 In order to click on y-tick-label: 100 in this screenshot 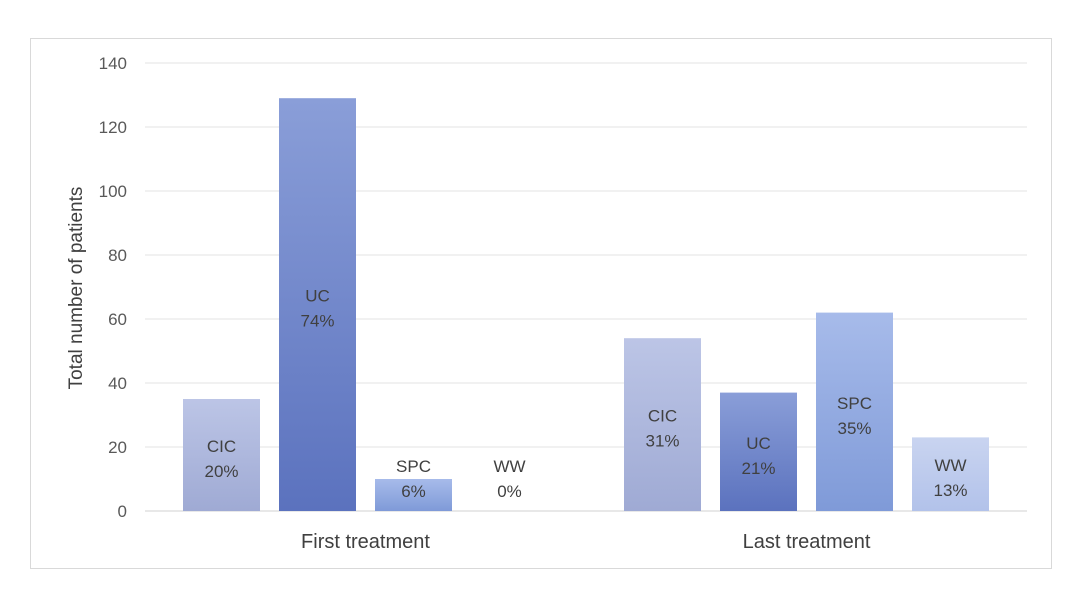, I will do `click(113, 191)`.